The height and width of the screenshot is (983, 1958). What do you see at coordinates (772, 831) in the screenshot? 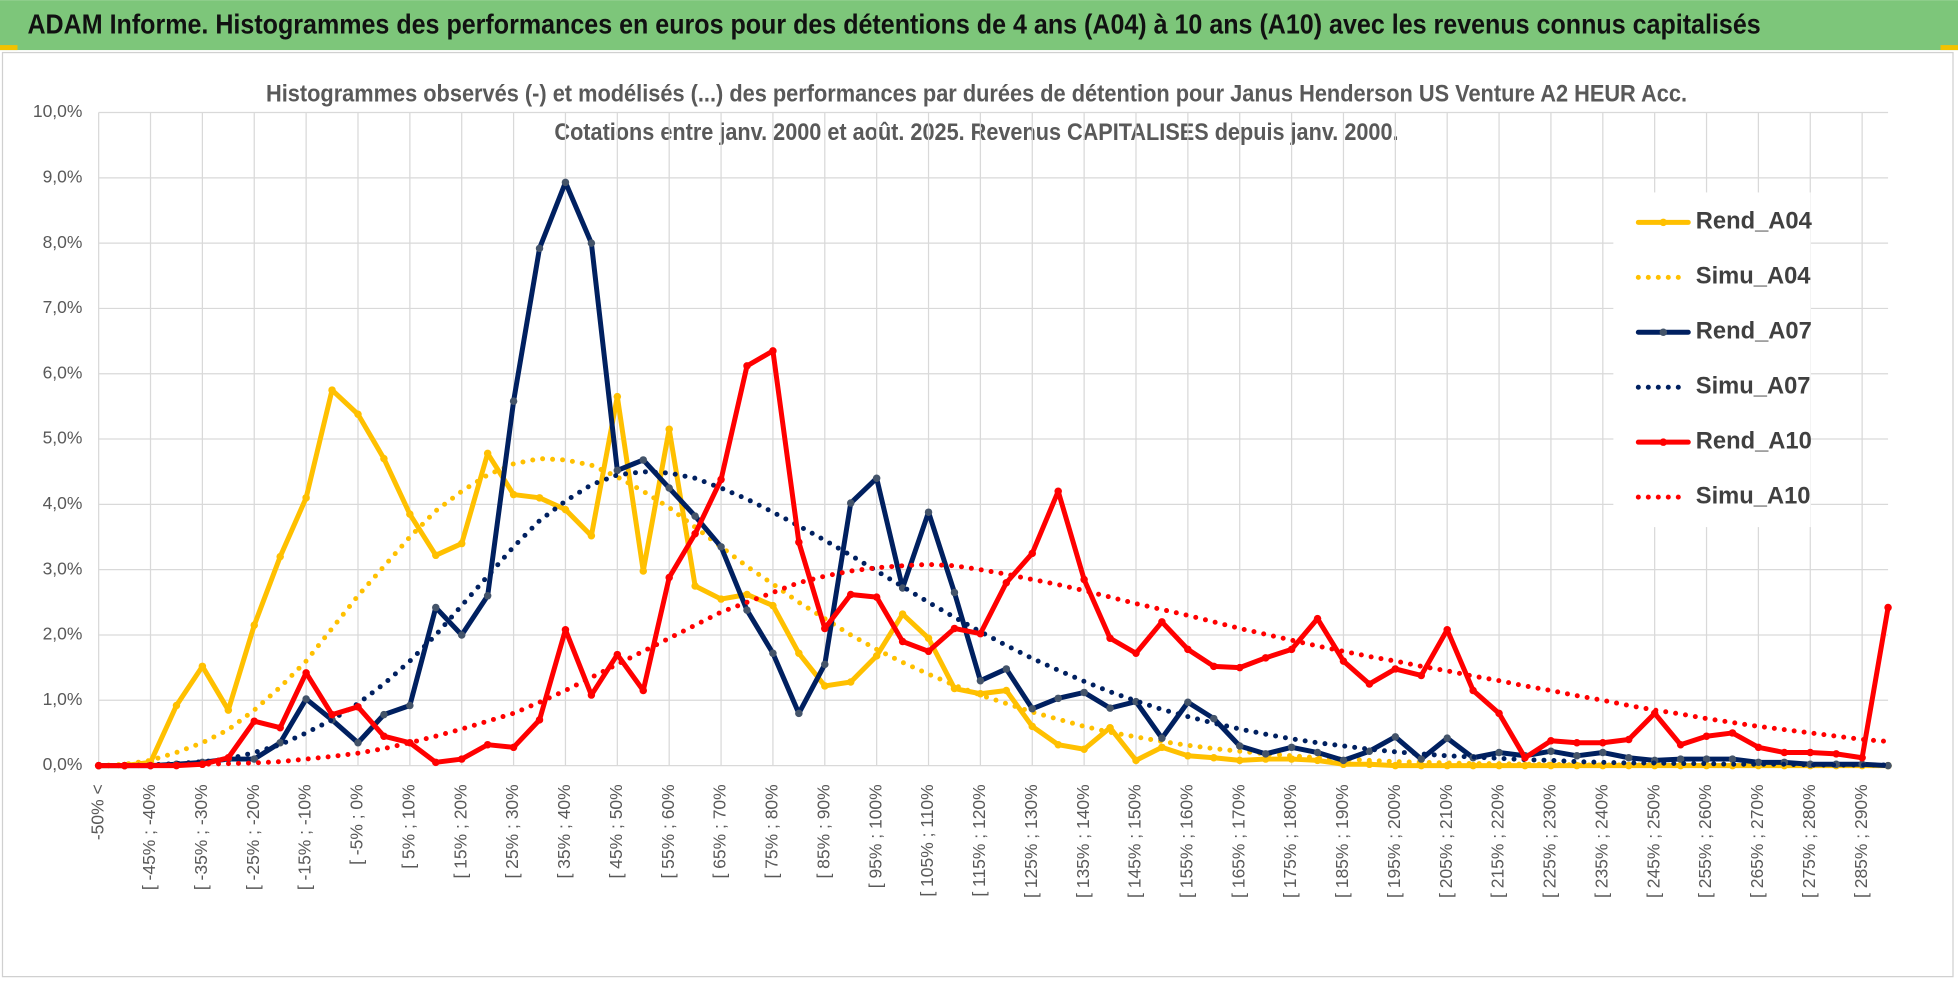
I see `x-tick-label: [ 75% ; 80%` at bounding box center [772, 831].